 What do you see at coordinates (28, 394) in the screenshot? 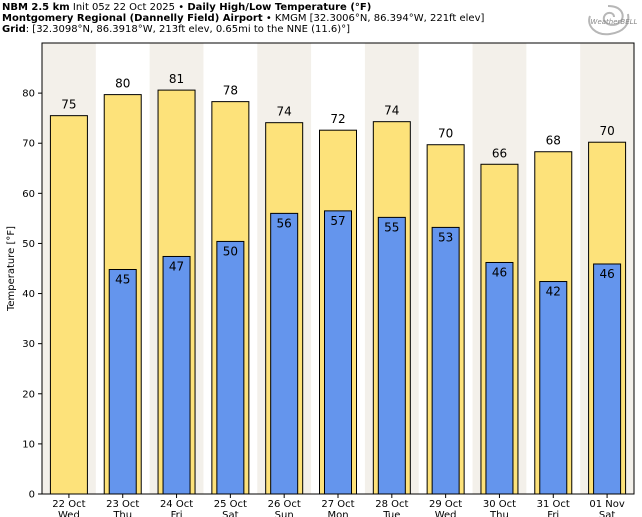
I see `y-tick-label: 20` at bounding box center [28, 394].